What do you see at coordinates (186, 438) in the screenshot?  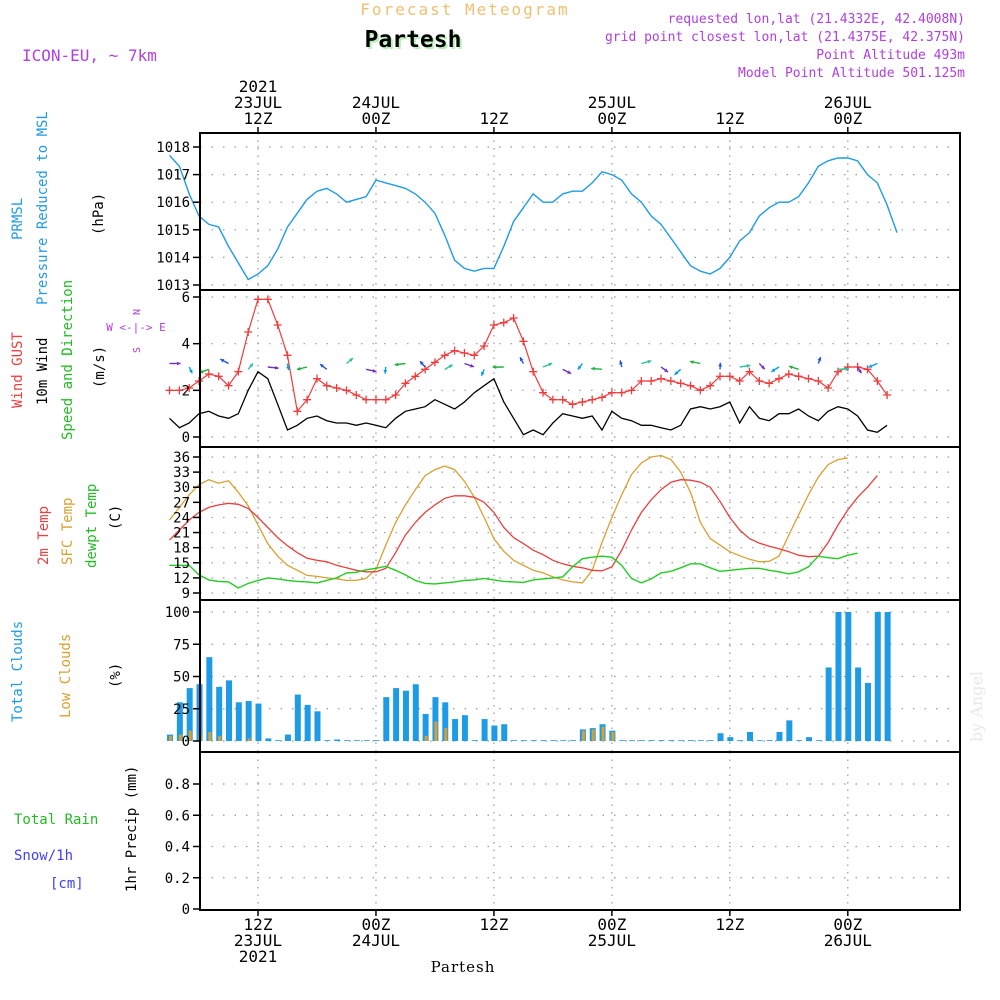 I see `y-tick-label: 0` at bounding box center [186, 438].